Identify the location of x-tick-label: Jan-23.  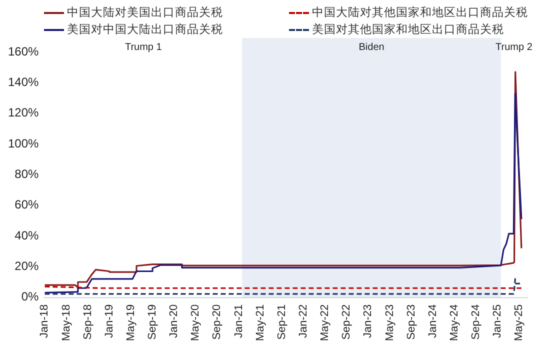
(368, 321).